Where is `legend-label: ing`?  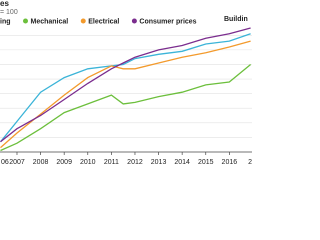 legend-label: ing is located at coordinates (5, 21).